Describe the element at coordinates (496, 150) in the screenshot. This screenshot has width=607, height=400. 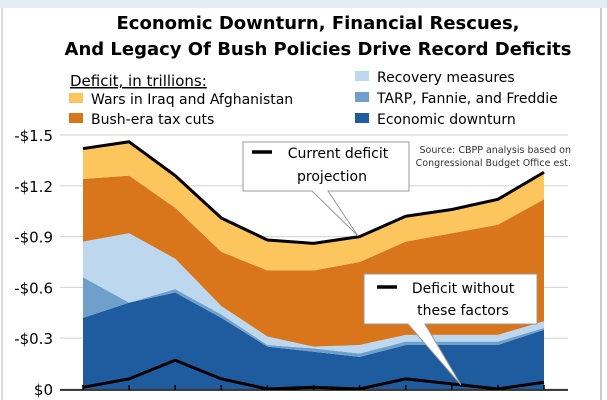
I see `source-note-line-1: Source: CBPP analysis based on` at that location.